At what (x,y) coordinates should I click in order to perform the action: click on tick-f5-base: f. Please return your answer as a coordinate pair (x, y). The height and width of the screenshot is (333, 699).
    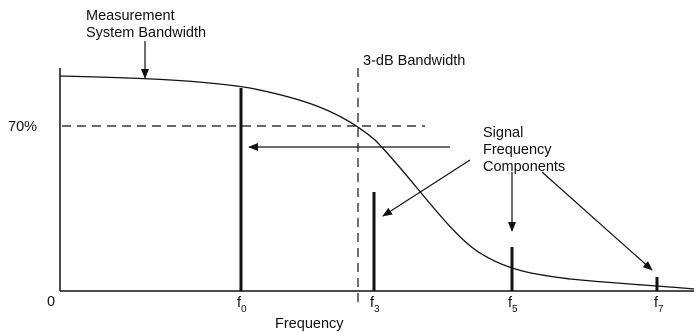
    Looking at the image, I should click on (510, 303).